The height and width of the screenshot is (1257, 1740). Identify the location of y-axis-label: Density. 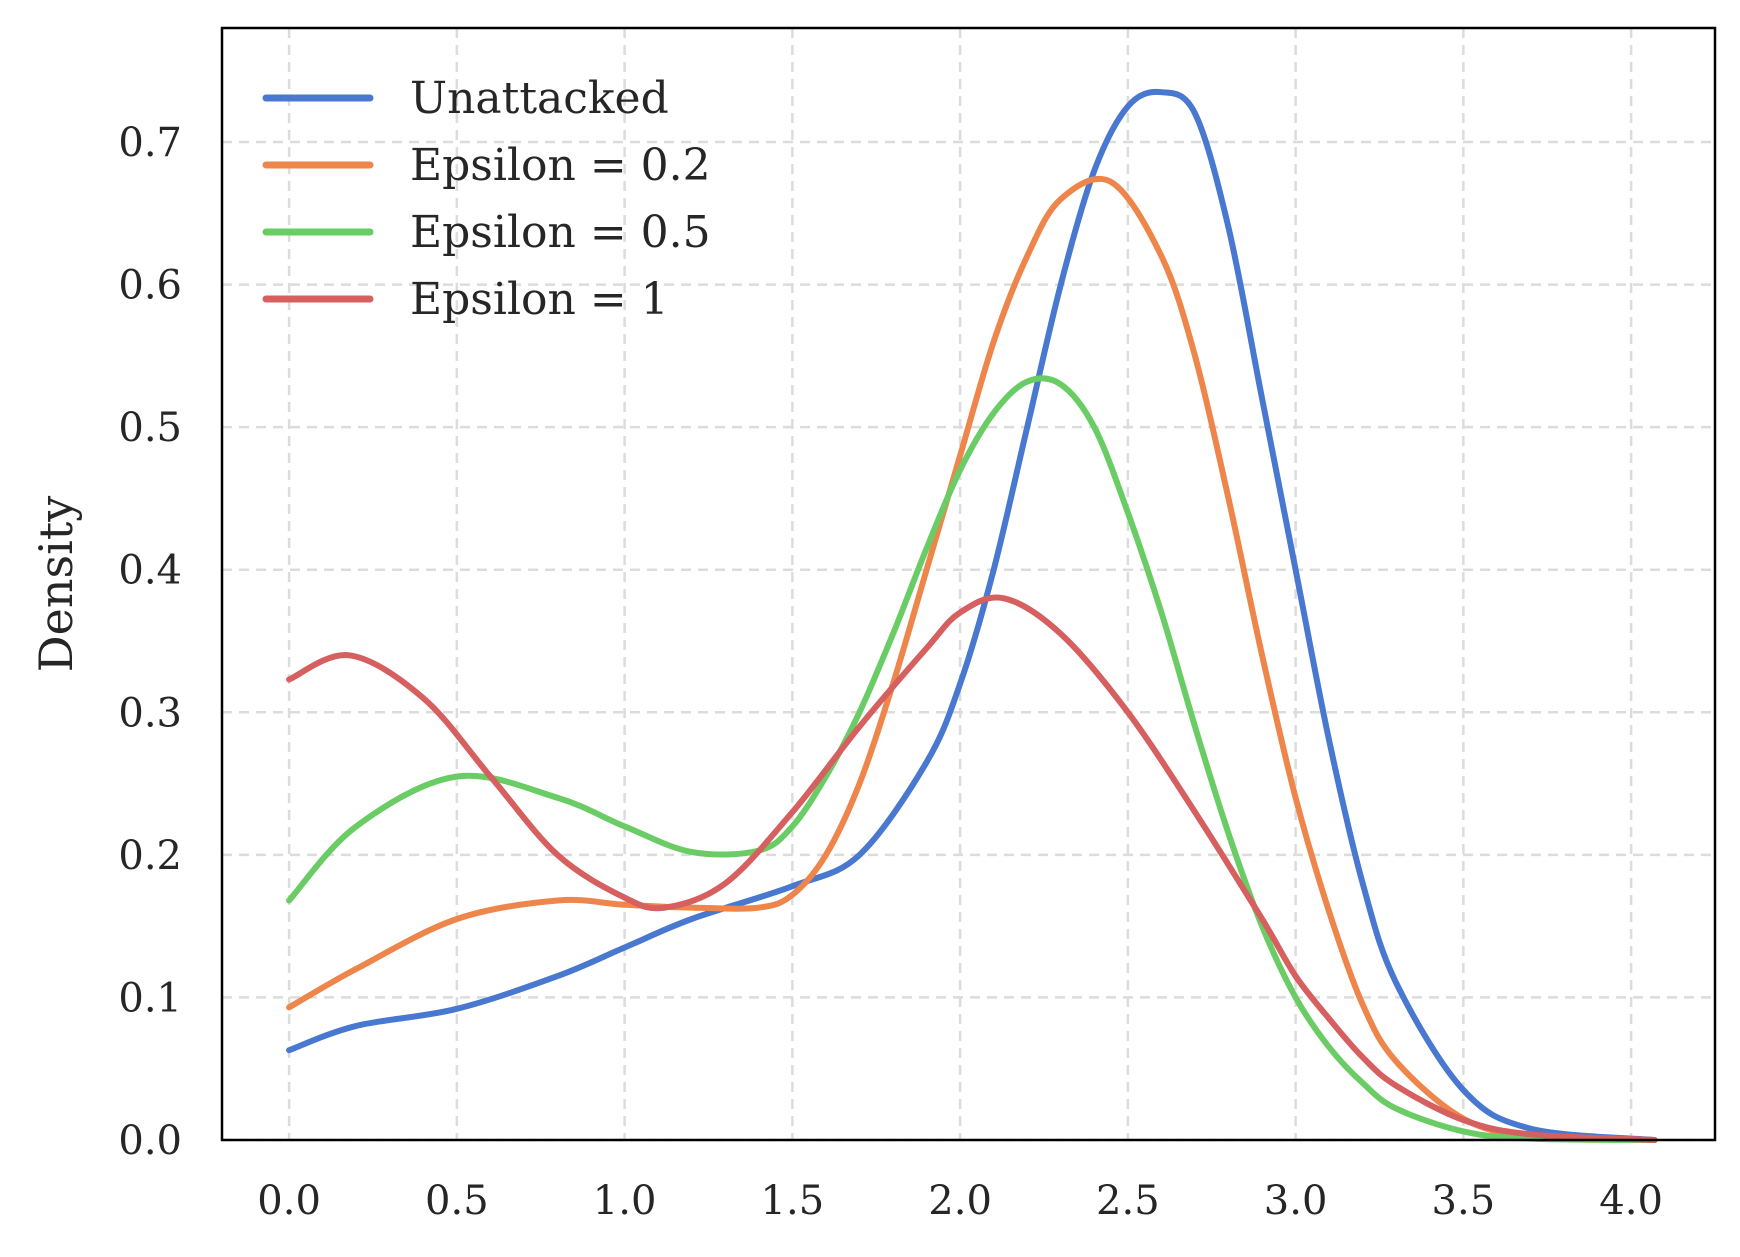
(56, 584).